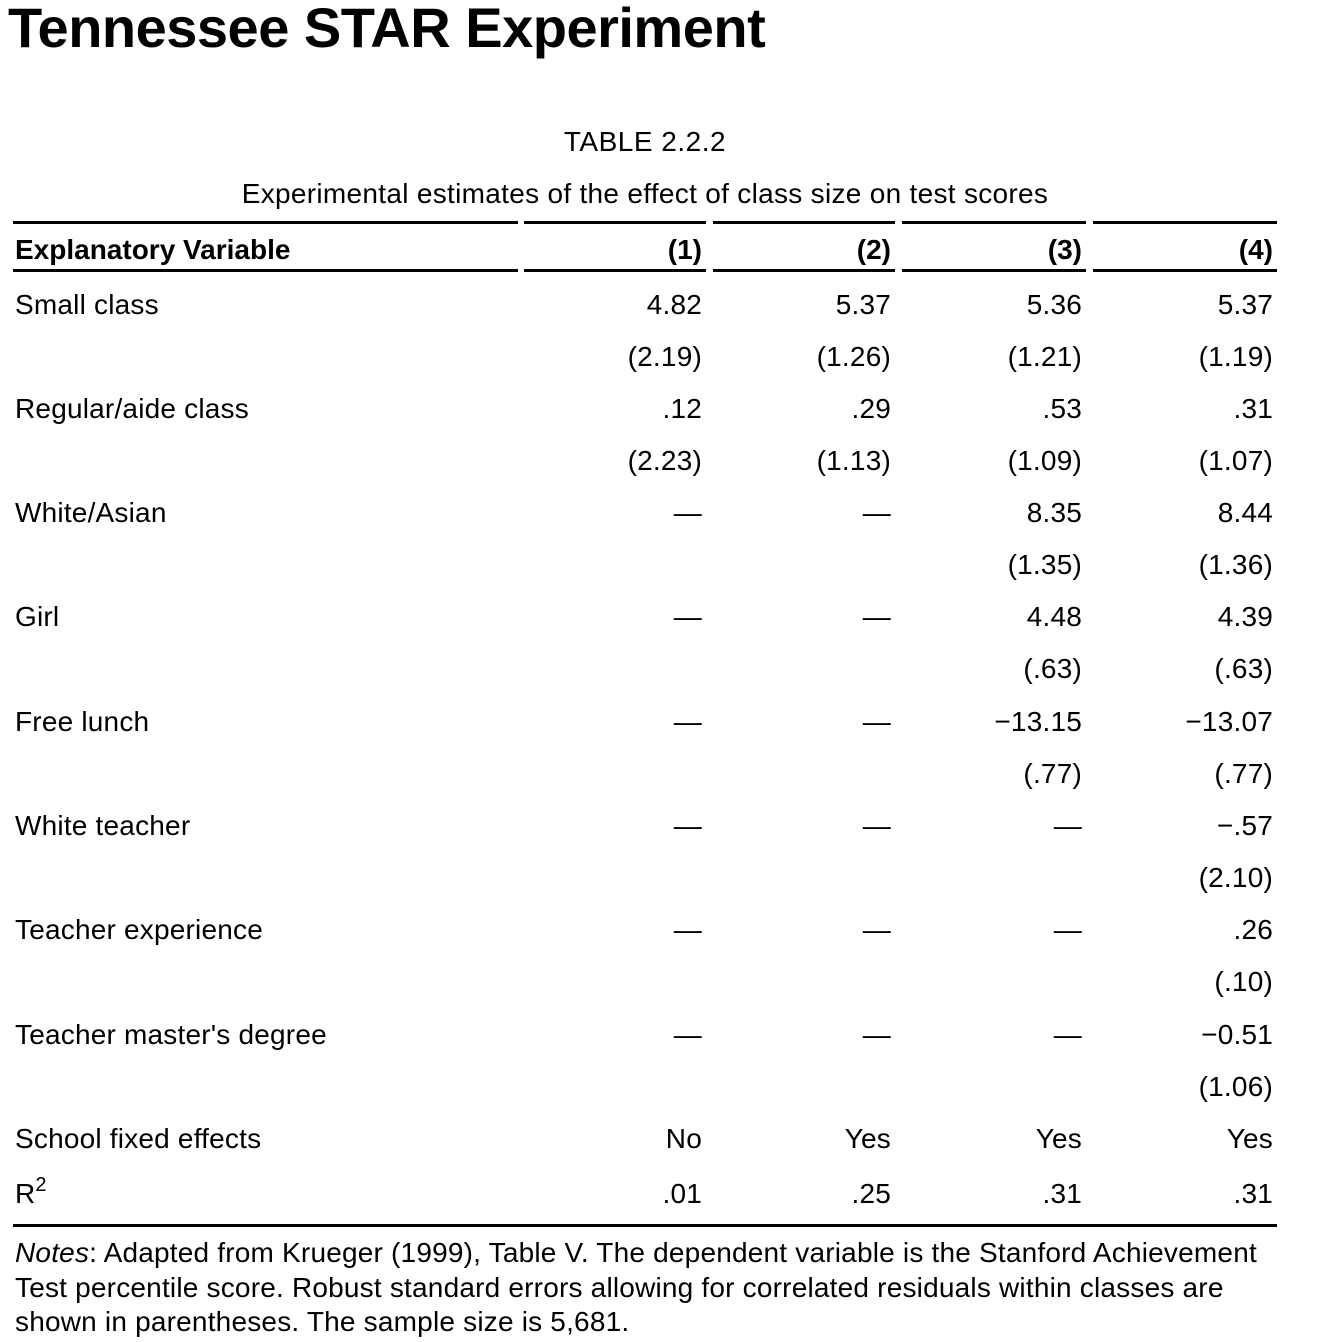  Describe the element at coordinates (1237, 1034) in the screenshot. I see `cell-col4: −0.51` at that location.